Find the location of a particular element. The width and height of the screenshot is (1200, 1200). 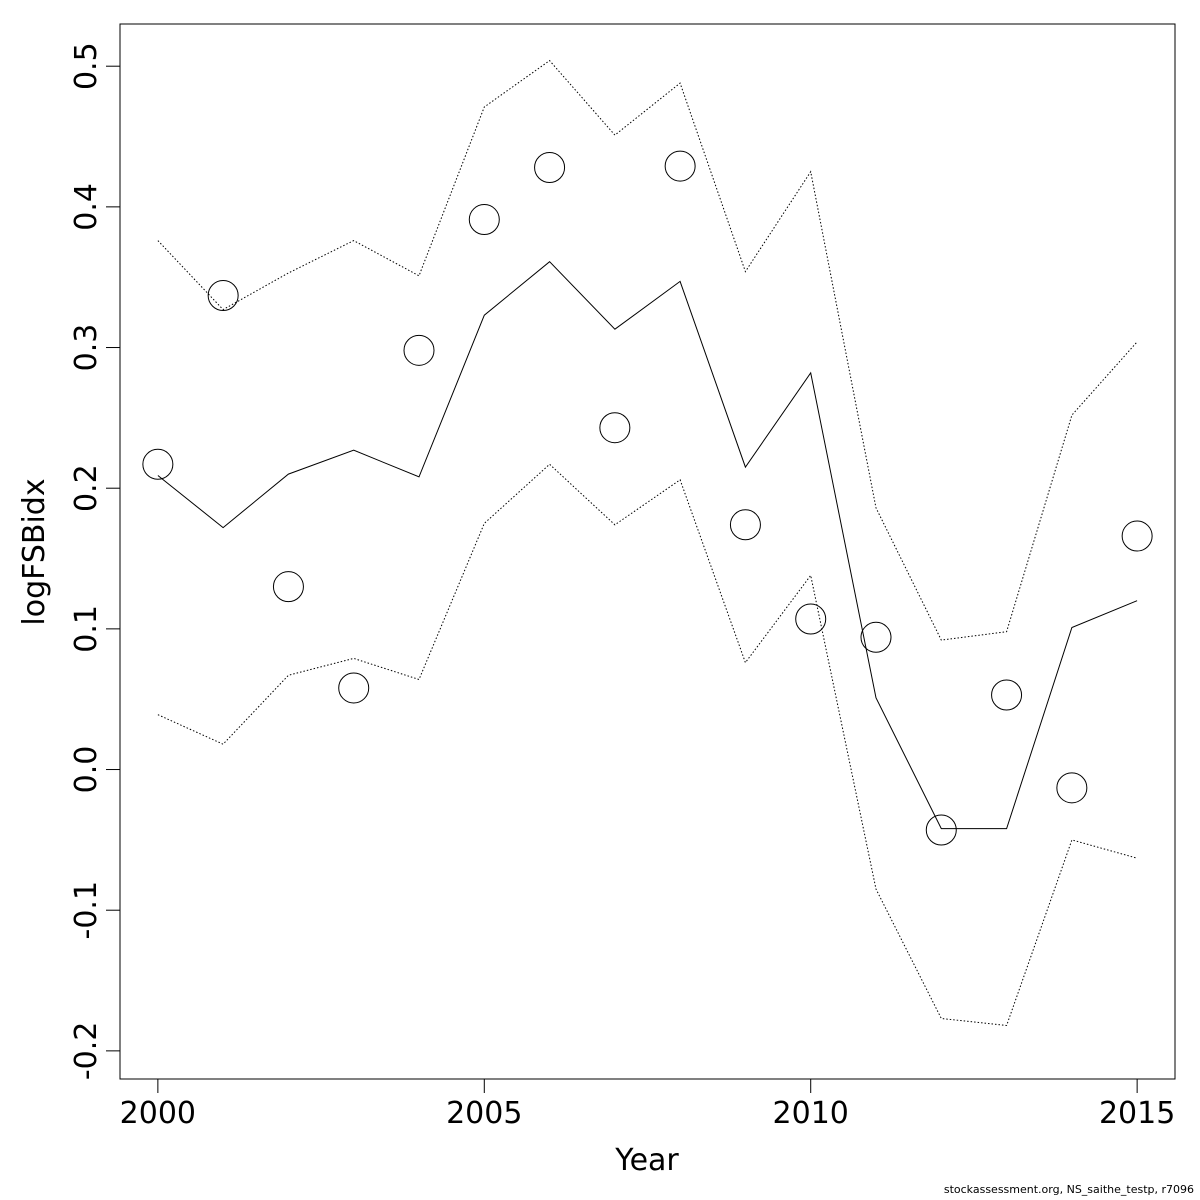

x-tick-label: 2015 is located at coordinates (1137, 1113).